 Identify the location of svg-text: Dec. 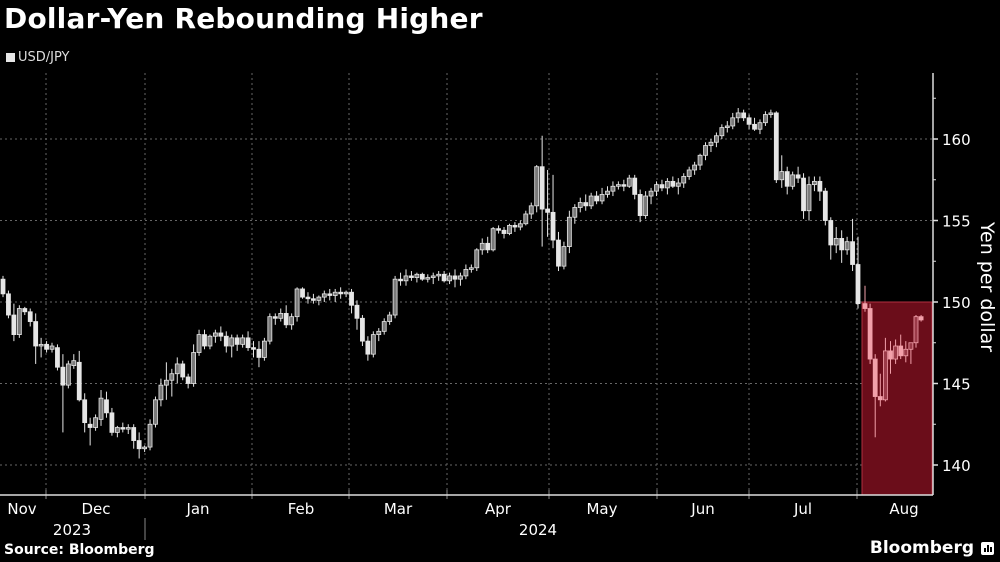
(95, 509).